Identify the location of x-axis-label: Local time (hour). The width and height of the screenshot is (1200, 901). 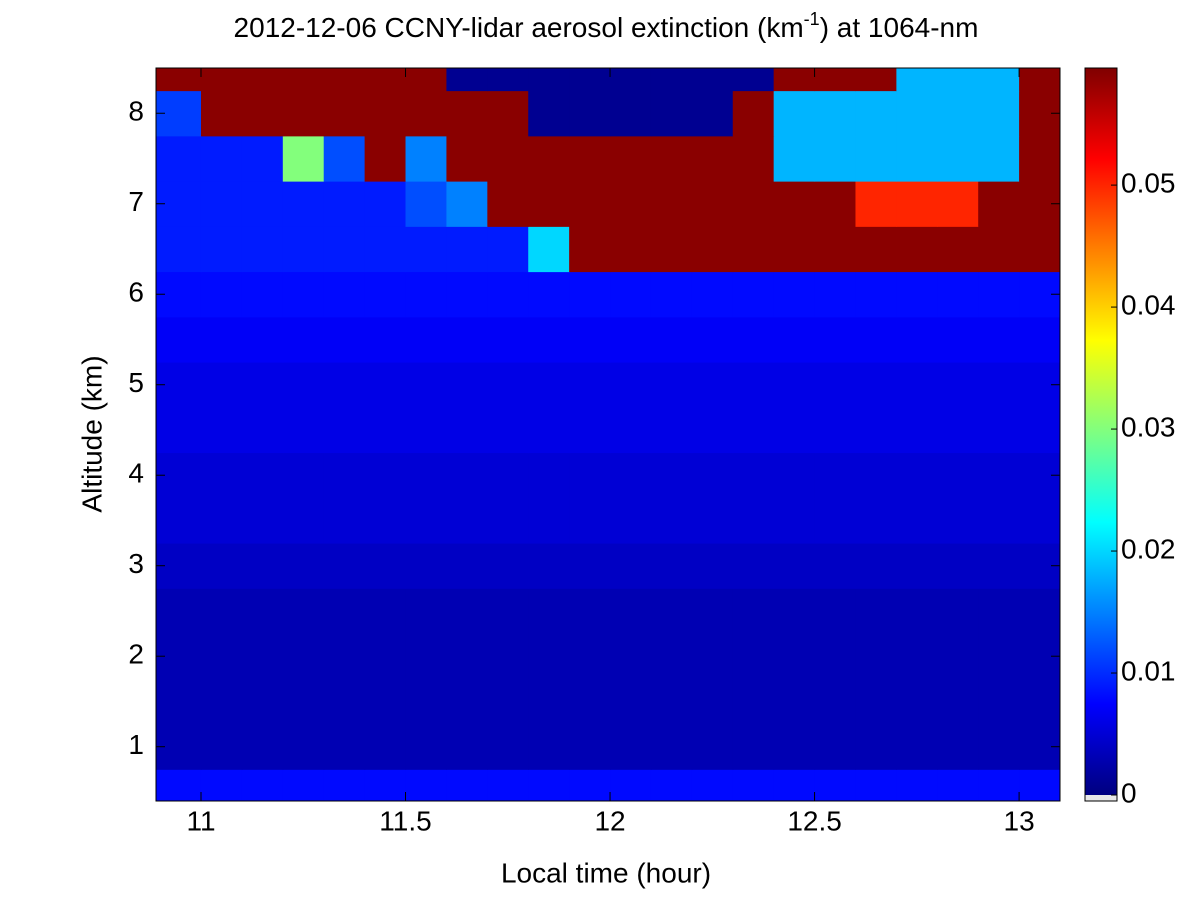
(606, 872).